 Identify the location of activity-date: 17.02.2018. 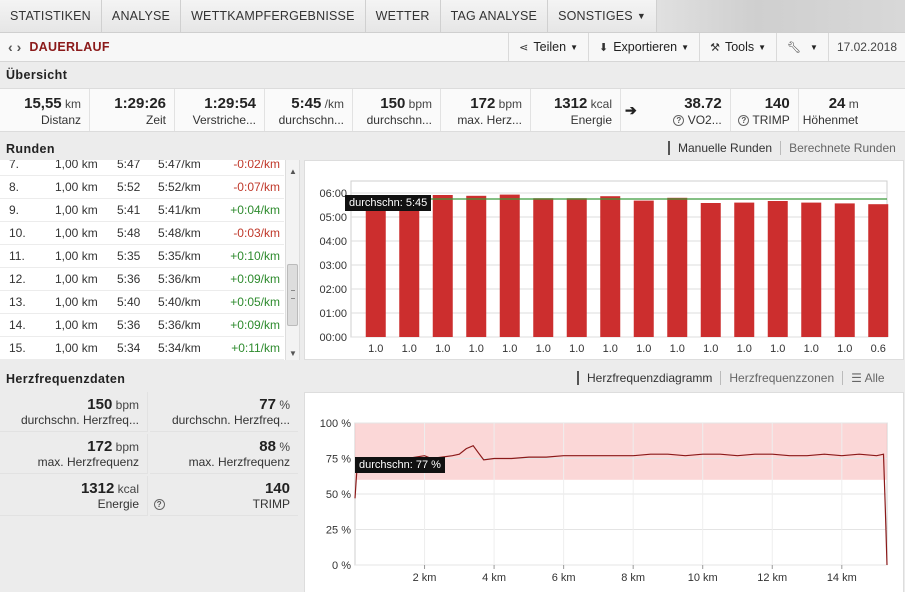
(866, 47).